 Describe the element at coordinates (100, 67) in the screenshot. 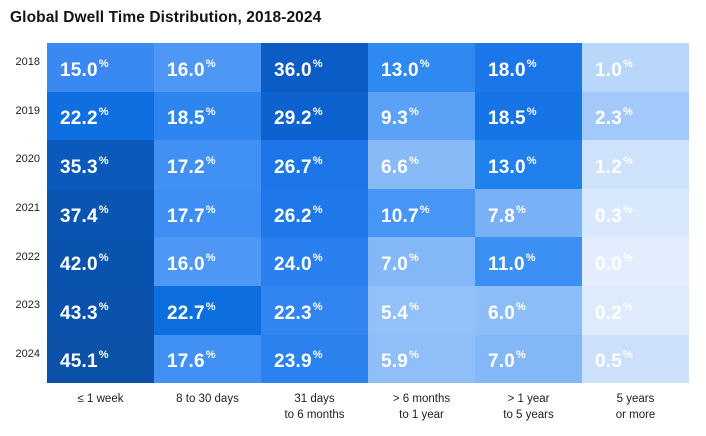

I see `heatmap-cell-2018-col1: 15.0%` at that location.